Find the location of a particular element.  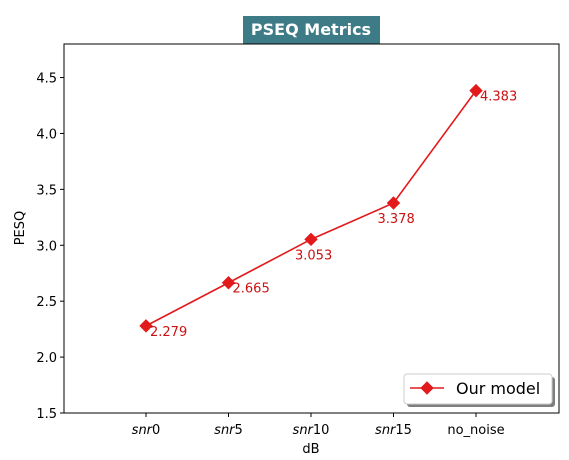

title-background is located at coordinates (311, 30).